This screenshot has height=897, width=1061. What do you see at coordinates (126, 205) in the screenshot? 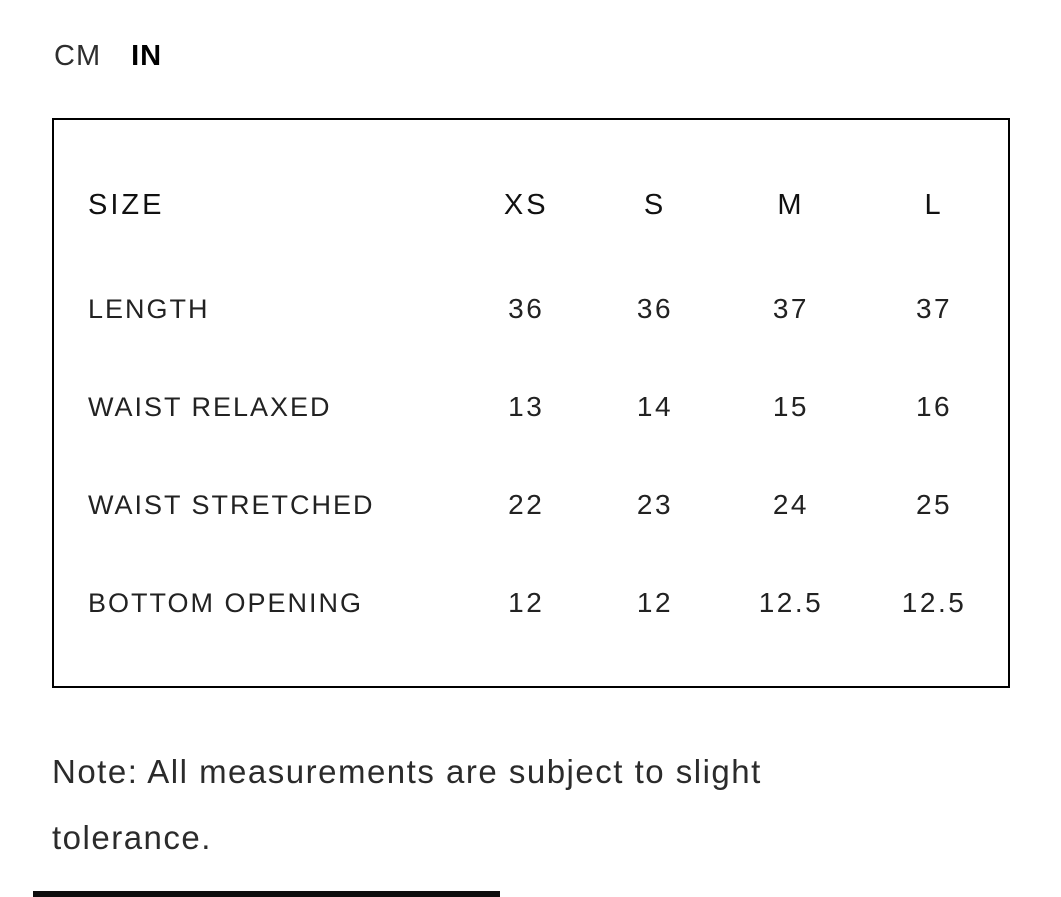
I see `column-header-size: SIZE` at bounding box center [126, 205].